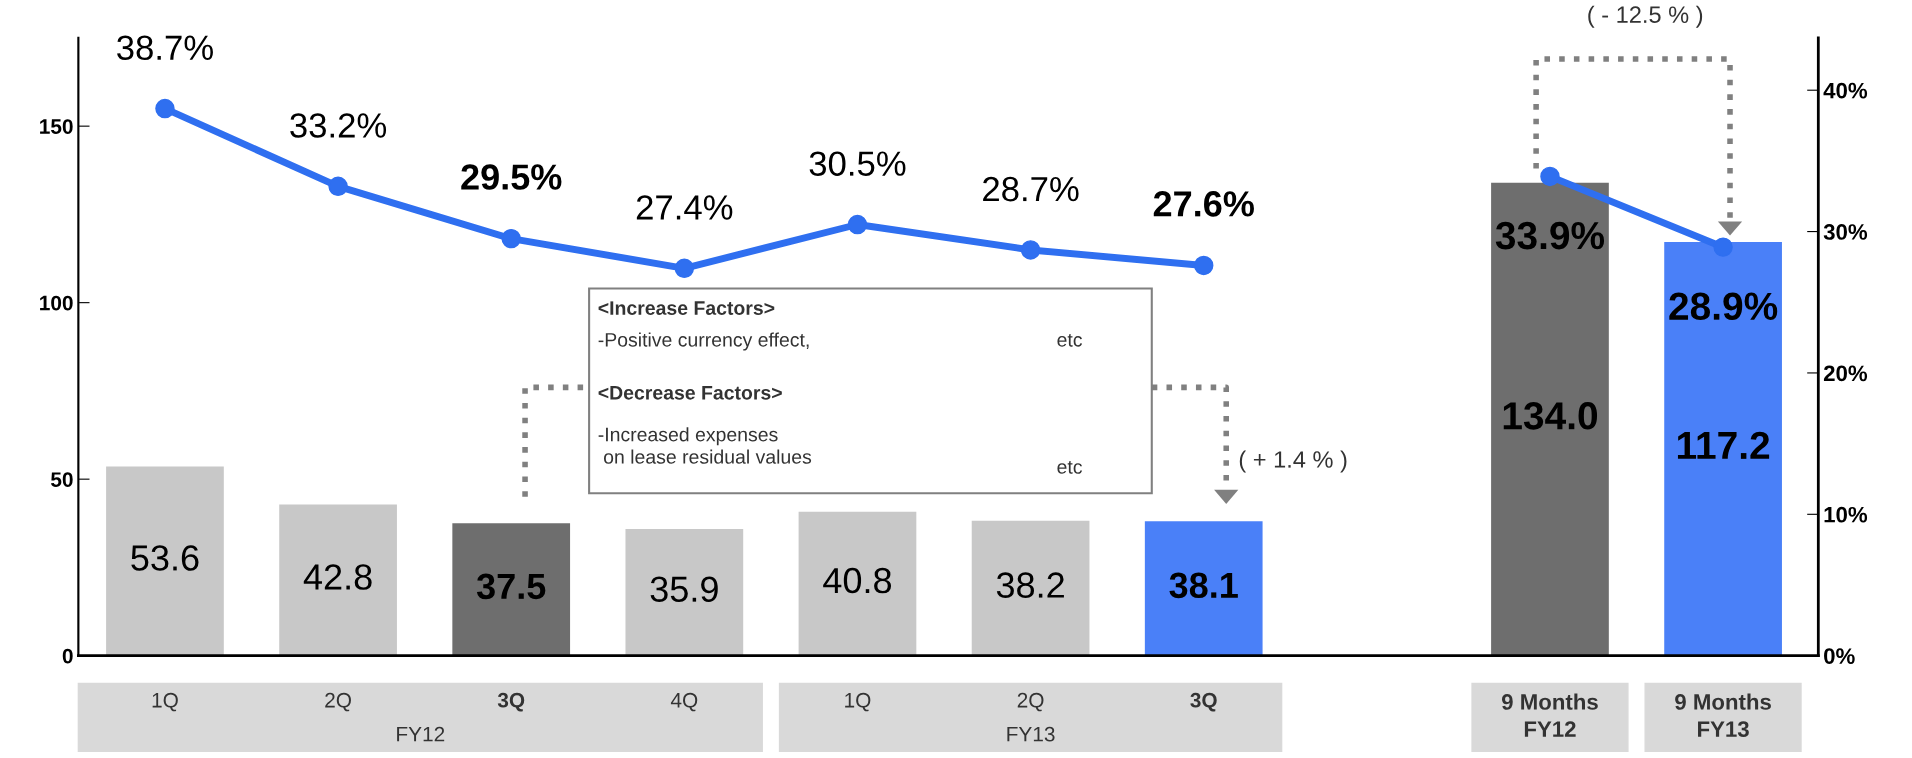 The image size is (1912, 758). What do you see at coordinates (56, 303) in the screenshot?
I see `y-tick-label: 100` at bounding box center [56, 303].